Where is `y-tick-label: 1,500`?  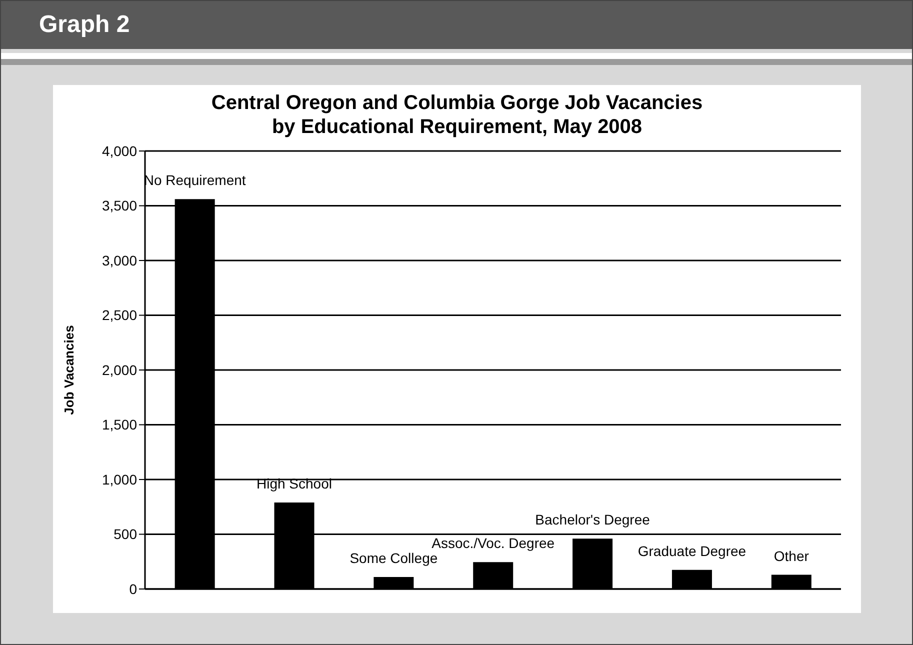 y-tick-label: 1,500 is located at coordinates (120, 424).